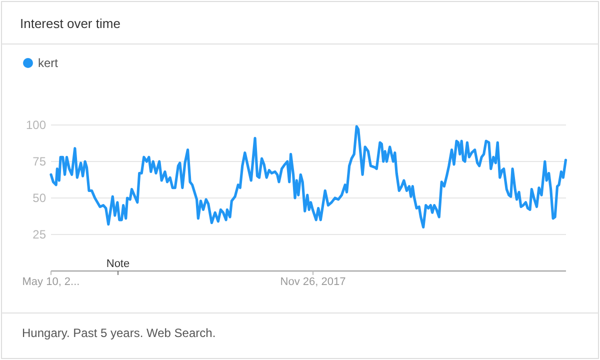  I want to click on y-tick-label: 100, so click(36, 125).